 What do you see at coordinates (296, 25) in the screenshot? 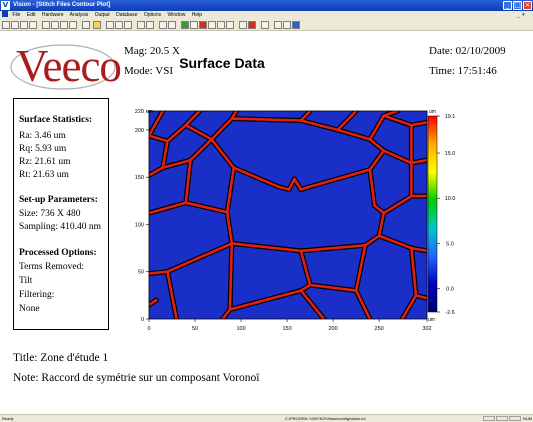
I see `help-icon` at bounding box center [296, 25].